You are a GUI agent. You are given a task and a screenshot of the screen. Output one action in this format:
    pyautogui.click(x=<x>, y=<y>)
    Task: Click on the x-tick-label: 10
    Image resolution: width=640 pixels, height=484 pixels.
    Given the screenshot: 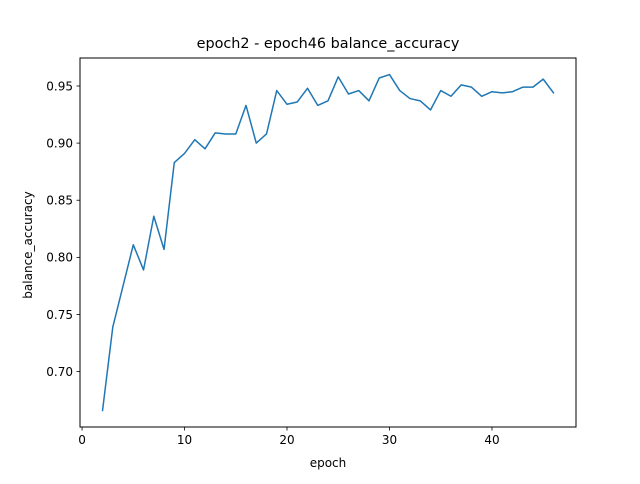 What is the action you would take?
    pyautogui.click(x=184, y=440)
    